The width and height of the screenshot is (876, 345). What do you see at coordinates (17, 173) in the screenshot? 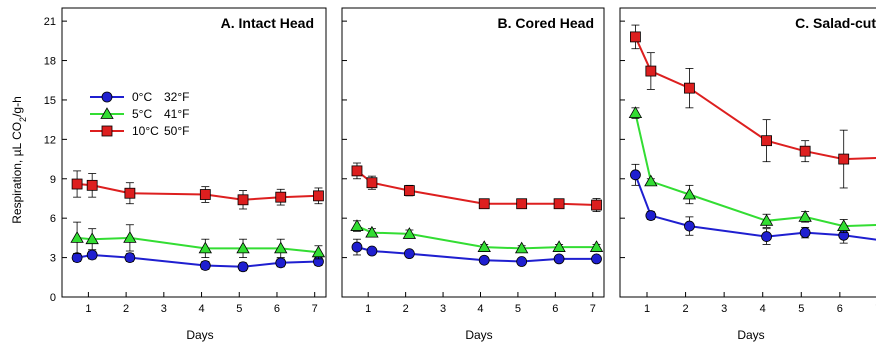
I see `y-axis-label-main: Respiration, µL CO` at bounding box center [17, 173].